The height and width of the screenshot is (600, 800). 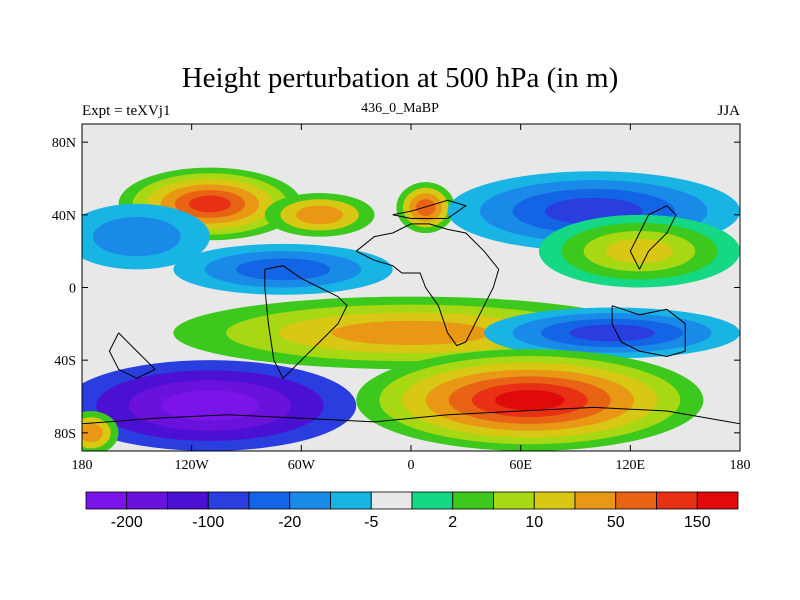 What do you see at coordinates (400, 78) in the screenshot?
I see `page-title: Height perturbation at 500 hPa (in m)` at bounding box center [400, 78].